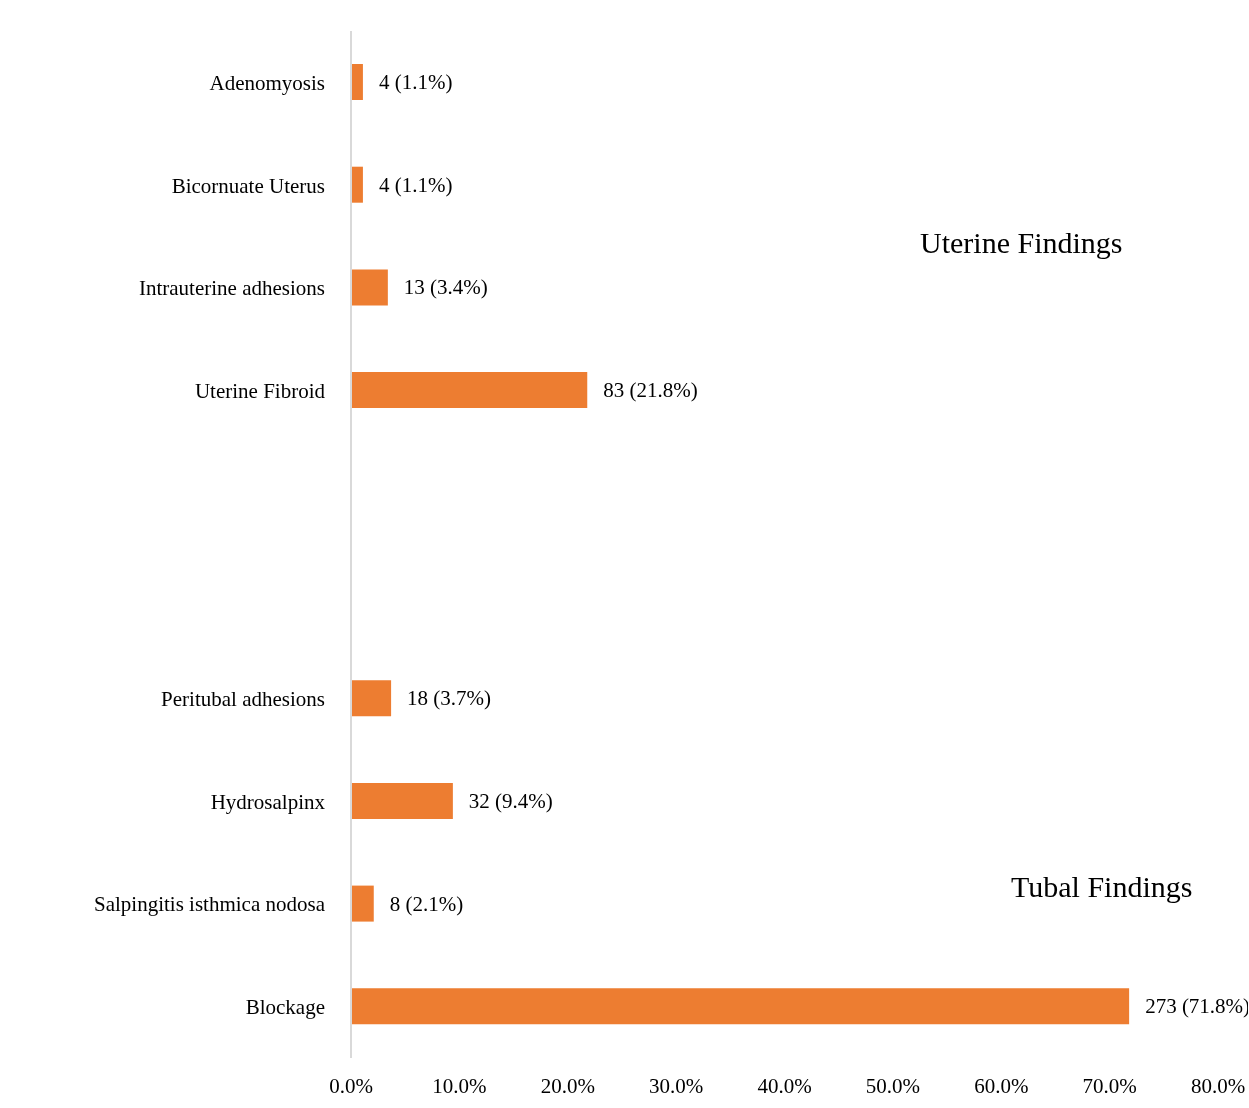 This screenshot has height=1108, width=1249. I want to click on data-label: 8 (2.1%), so click(426, 903).